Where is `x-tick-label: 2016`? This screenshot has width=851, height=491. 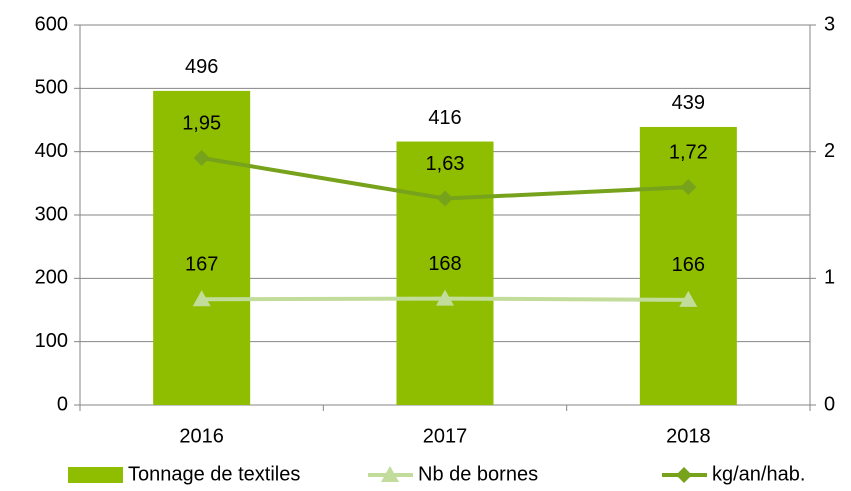
x-tick-label: 2016 is located at coordinates (201, 436).